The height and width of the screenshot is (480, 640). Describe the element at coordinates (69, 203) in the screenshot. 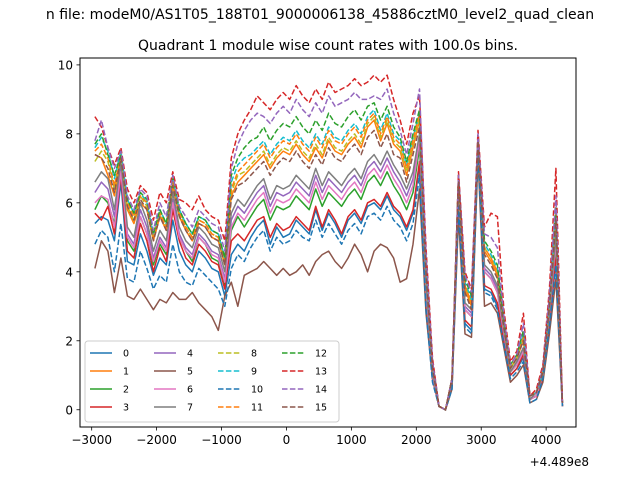

I see `y-tick-label: 6` at that location.